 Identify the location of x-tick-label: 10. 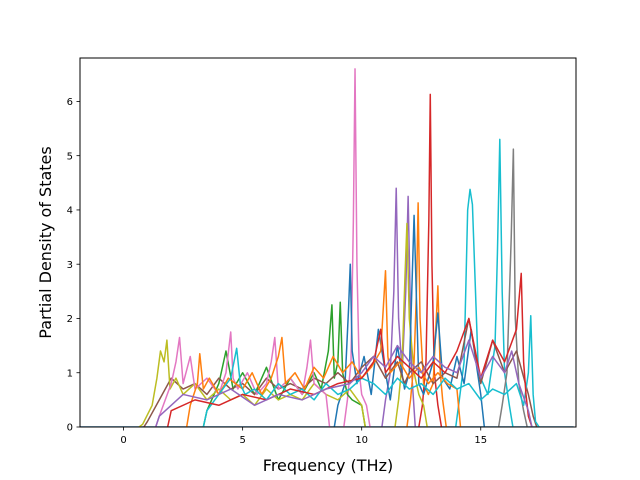
(361, 440).